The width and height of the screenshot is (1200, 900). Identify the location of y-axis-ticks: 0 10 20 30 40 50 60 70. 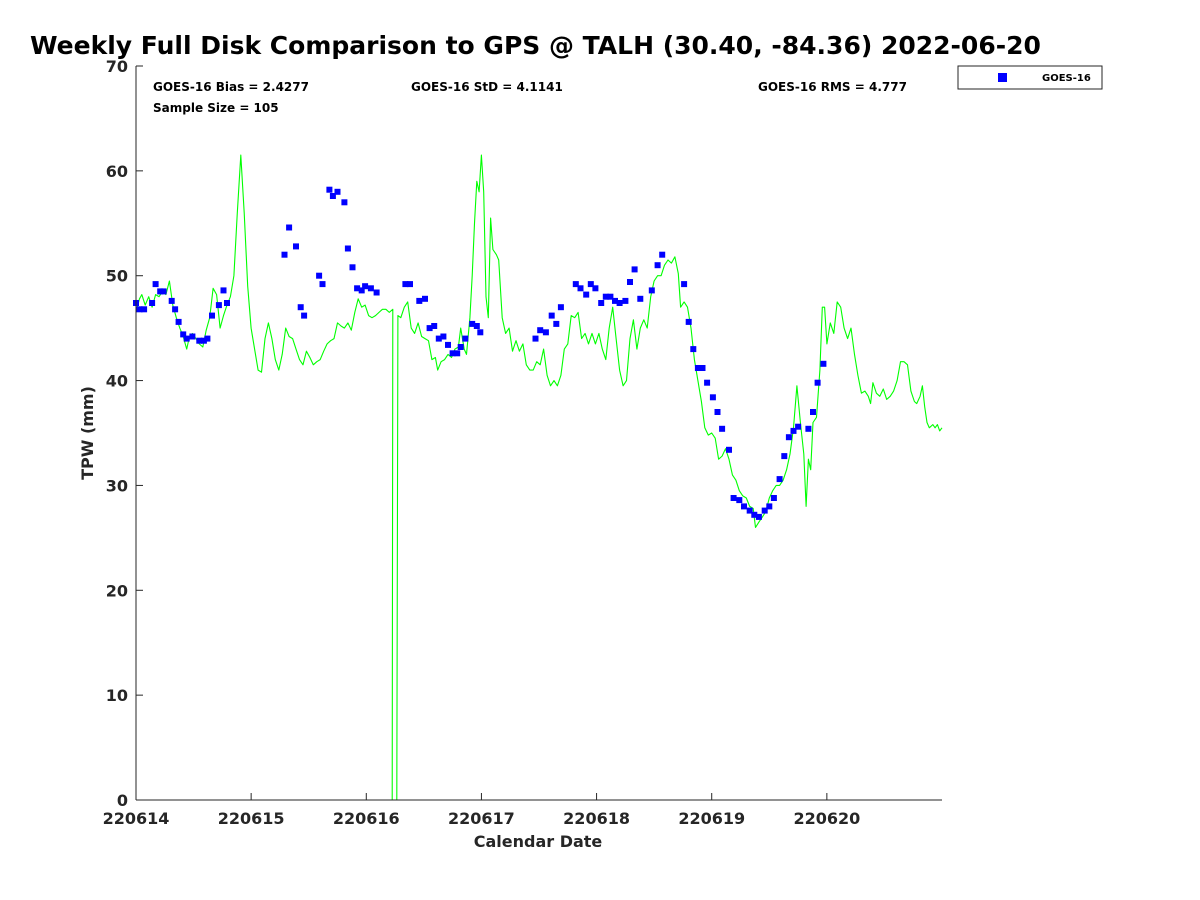
(124, 433).